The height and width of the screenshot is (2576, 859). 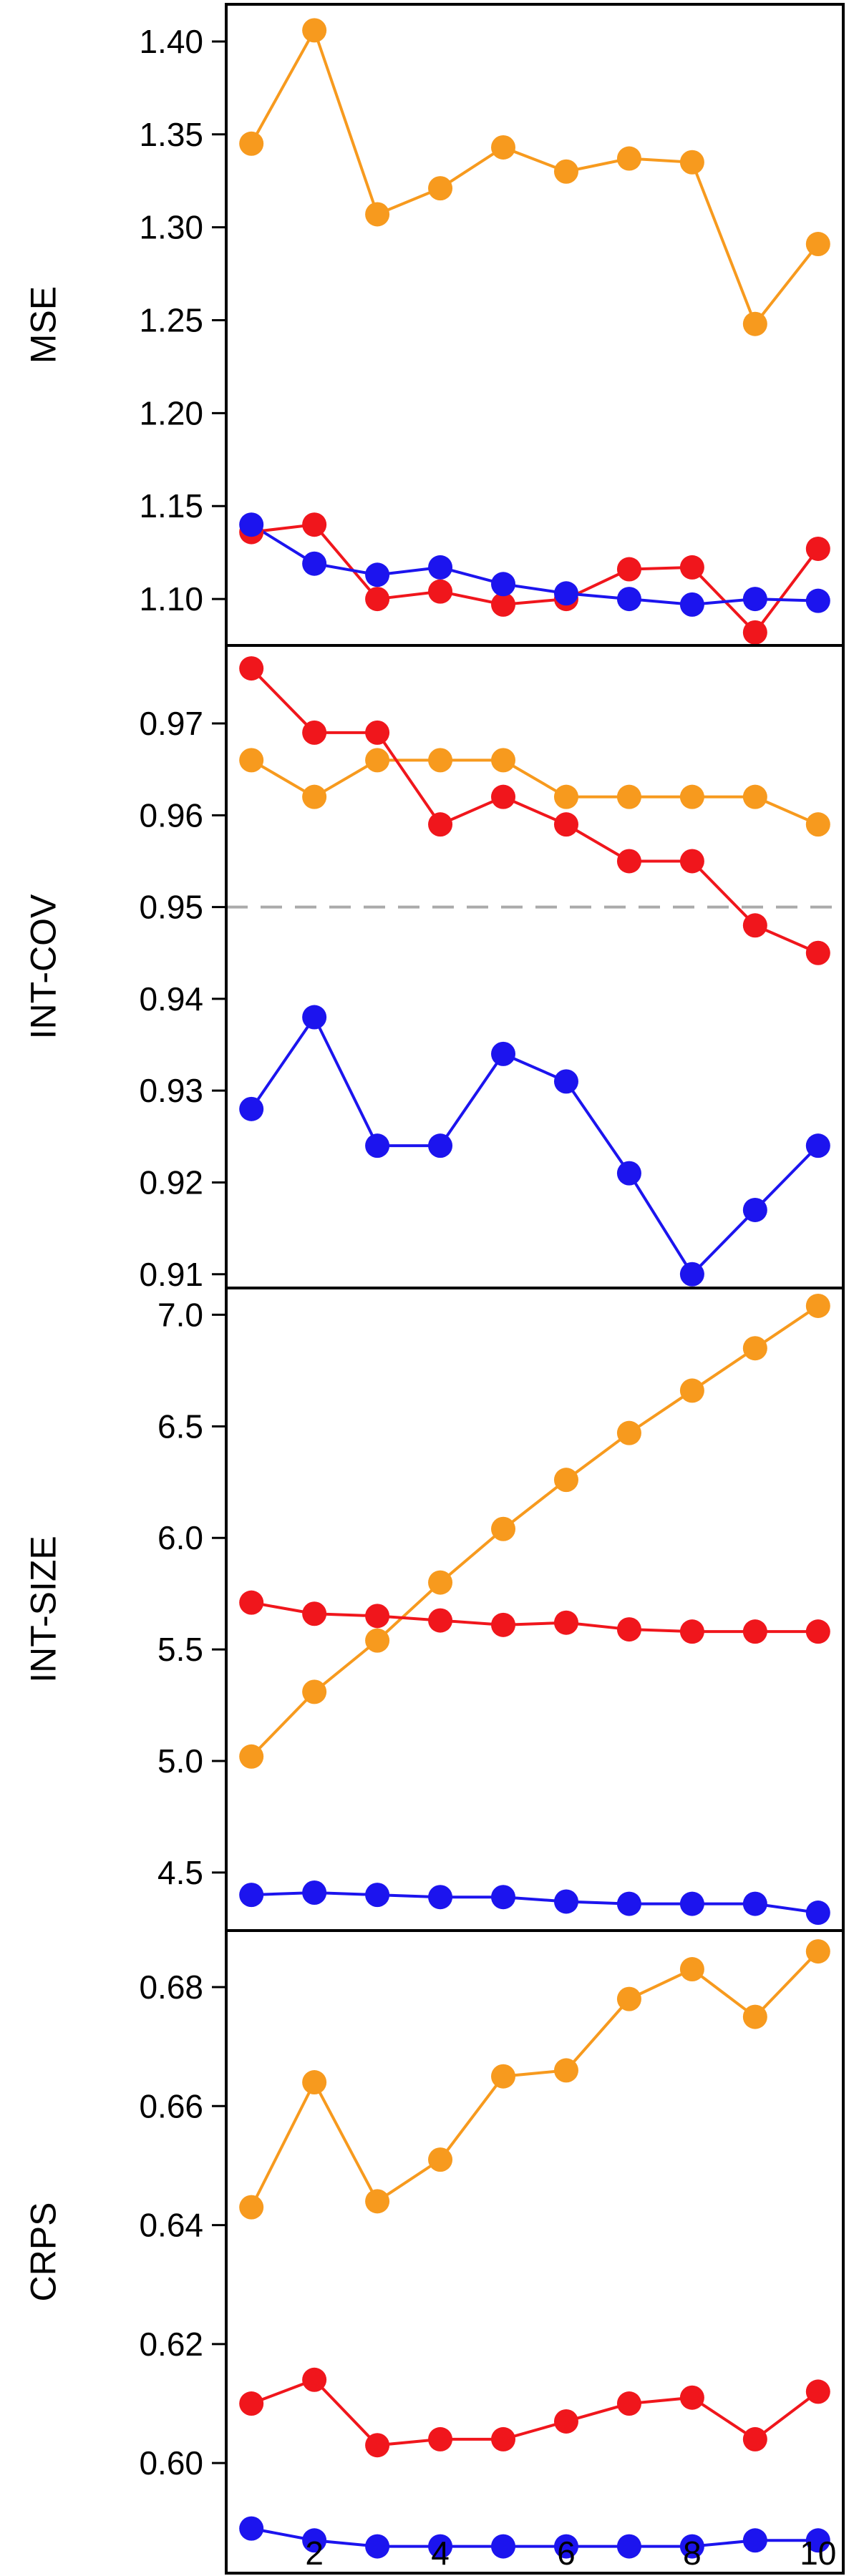 I want to click on panel-4-xtick-label: 10, so click(x=818, y=2553).